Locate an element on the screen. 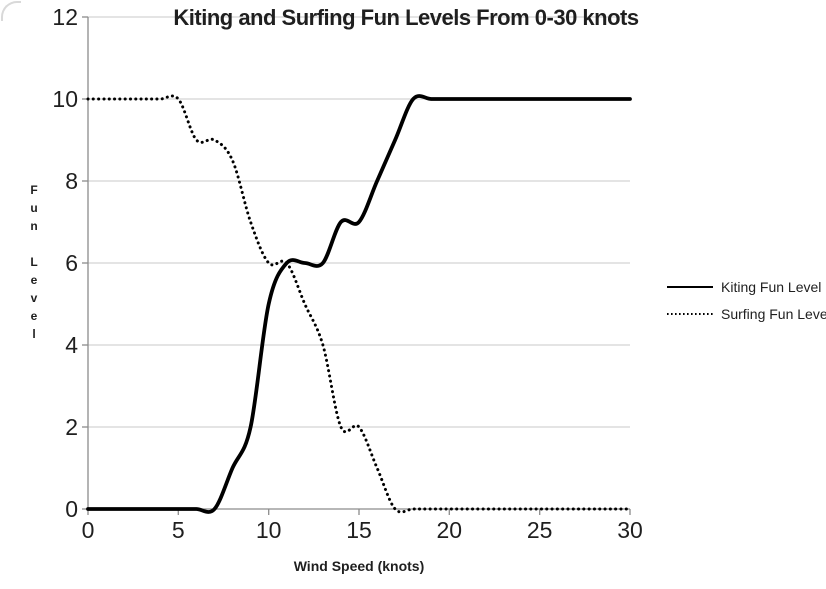 This screenshot has width=826, height=589. y-tick-label: 10 is located at coordinates (65, 99).